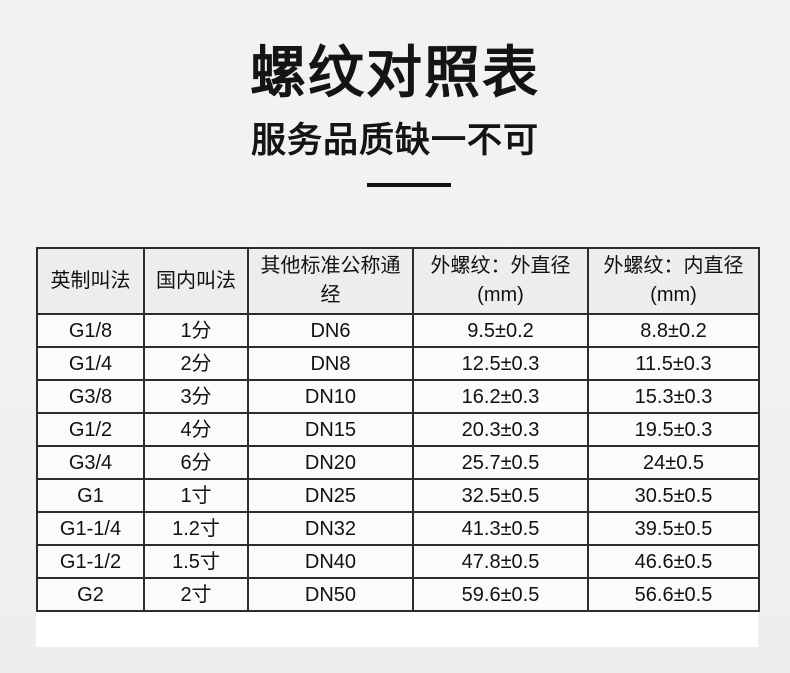 The height and width of the screenshot is (673, 790). What do you see at coordinates (196, 594) in the screenshot?
I see `table-cell: 2寸` at bounding box center [196, 594].